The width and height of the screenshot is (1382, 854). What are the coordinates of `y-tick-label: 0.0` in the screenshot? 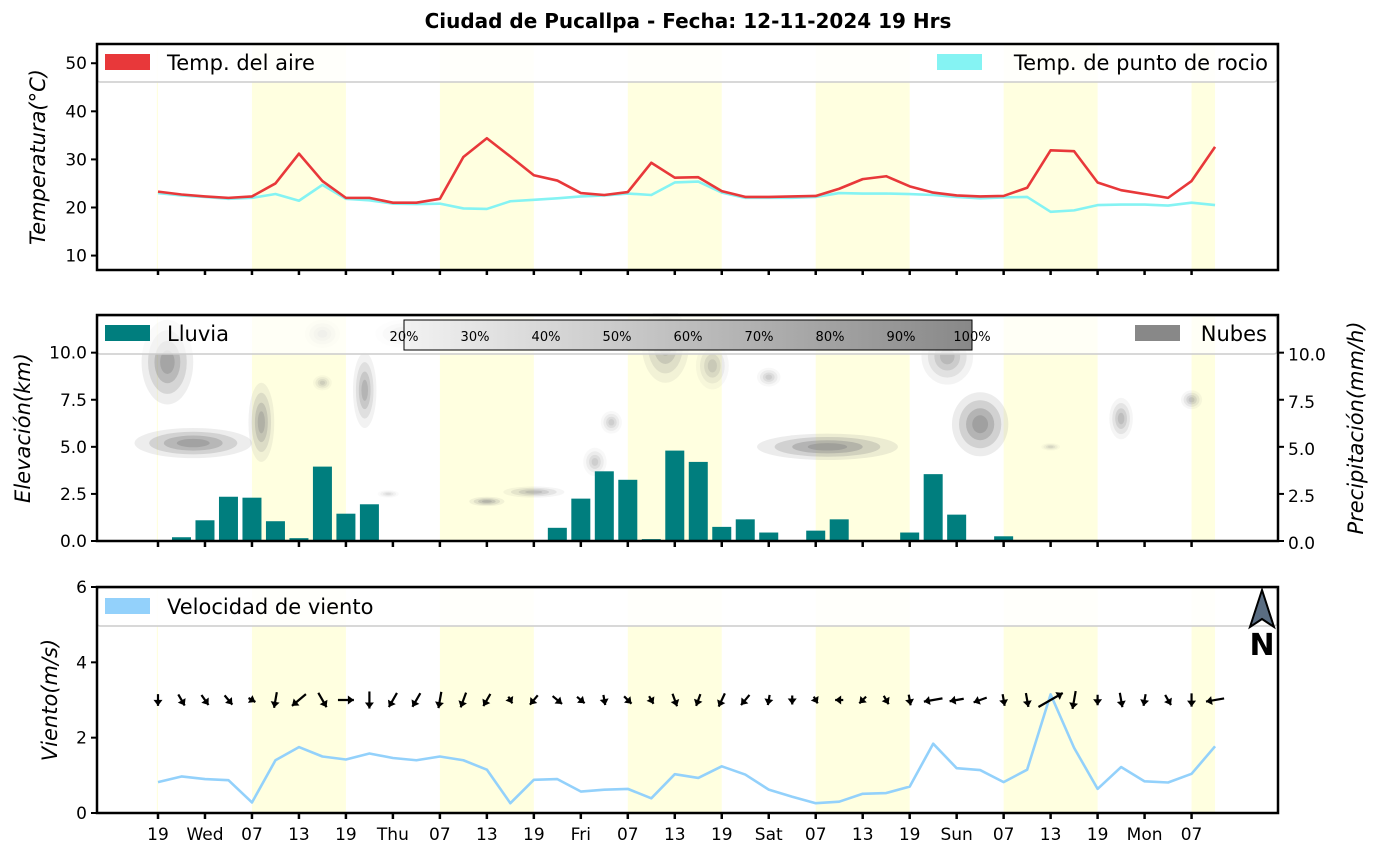 It's located at (73, 542).